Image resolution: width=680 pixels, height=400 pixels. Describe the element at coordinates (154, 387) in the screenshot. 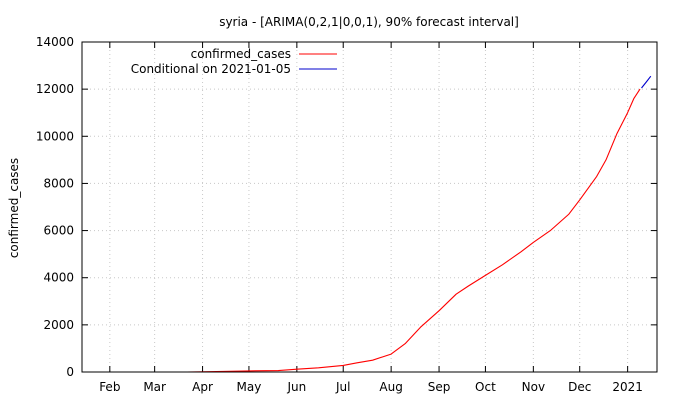

I see `x-tick-label: Mar` at that location.